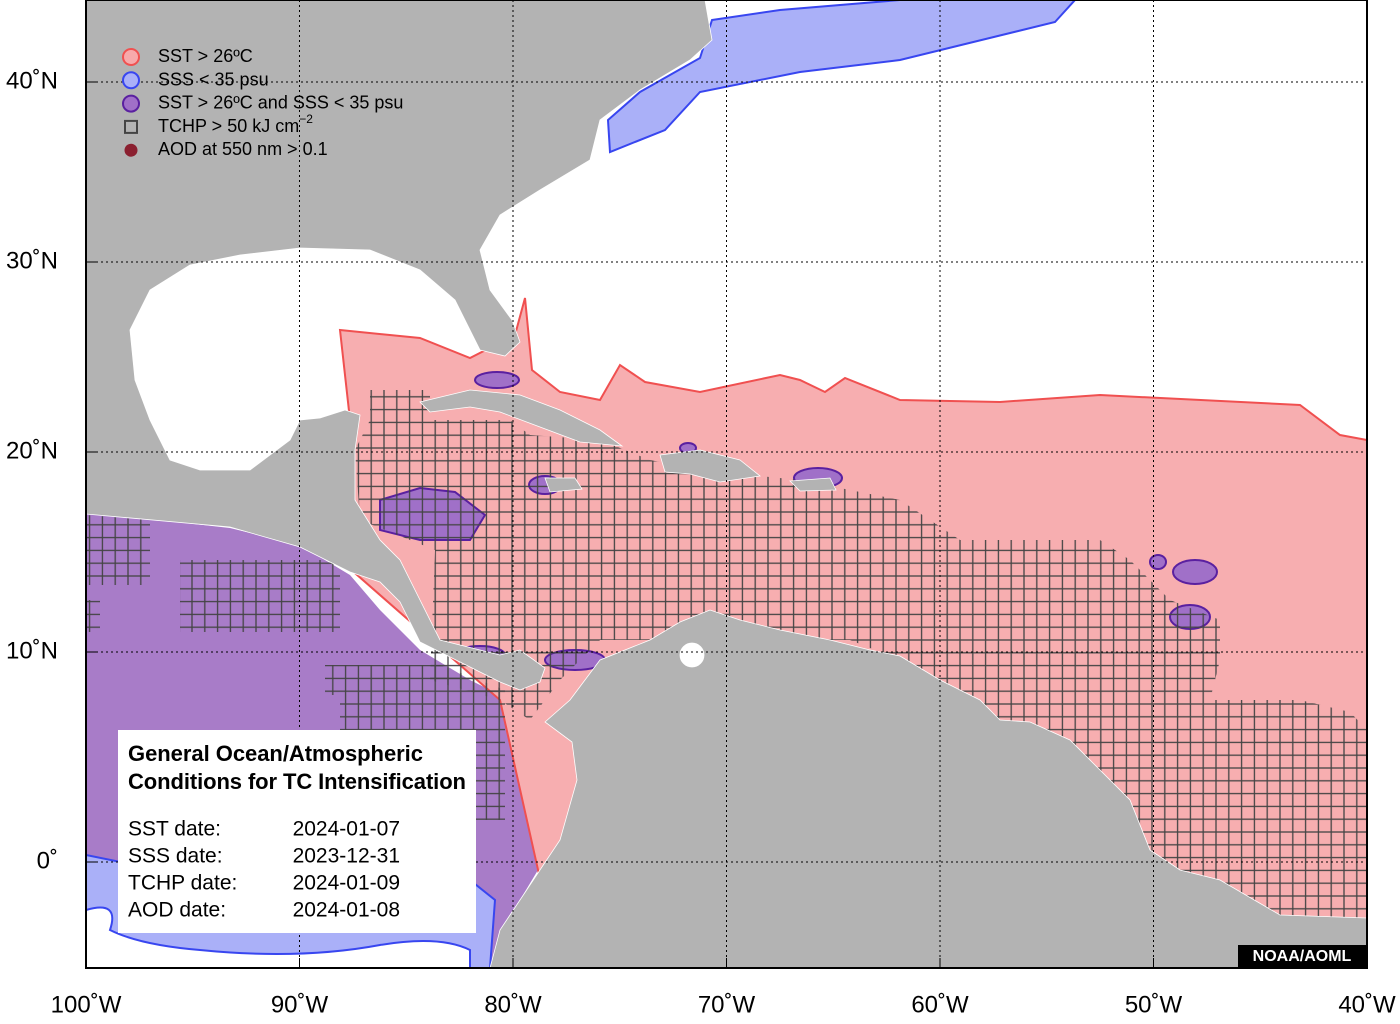 This screenshot has height=1024, width=1400. What do you see at coordinates (300, 1004) in the screenshot?
I see `x-tick-label: 90˚W` at bounding box center [300, 1004].